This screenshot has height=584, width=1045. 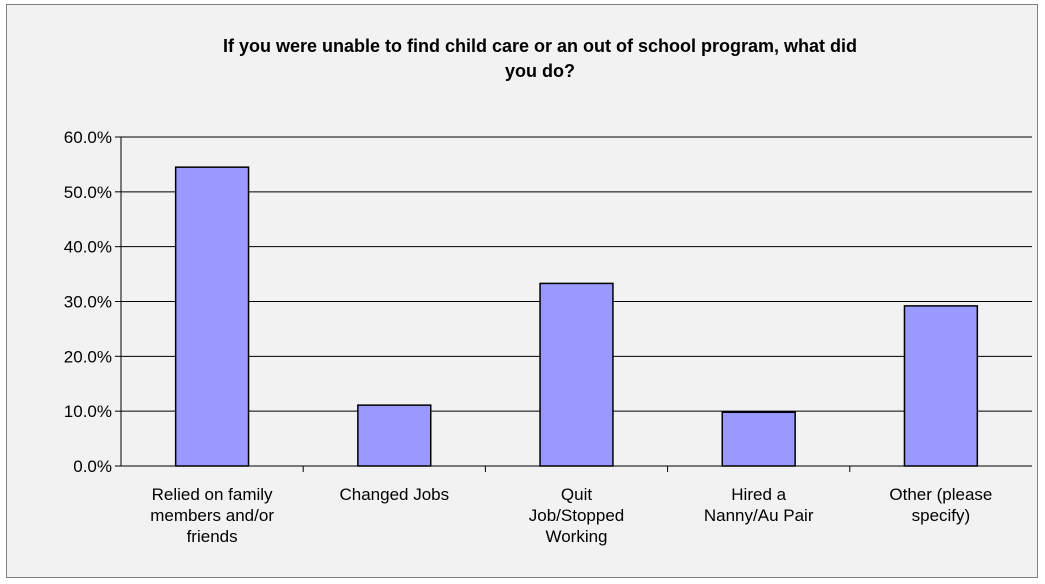 I want to click on y-tick-label: 0.0%, so click(x=92, y=466).